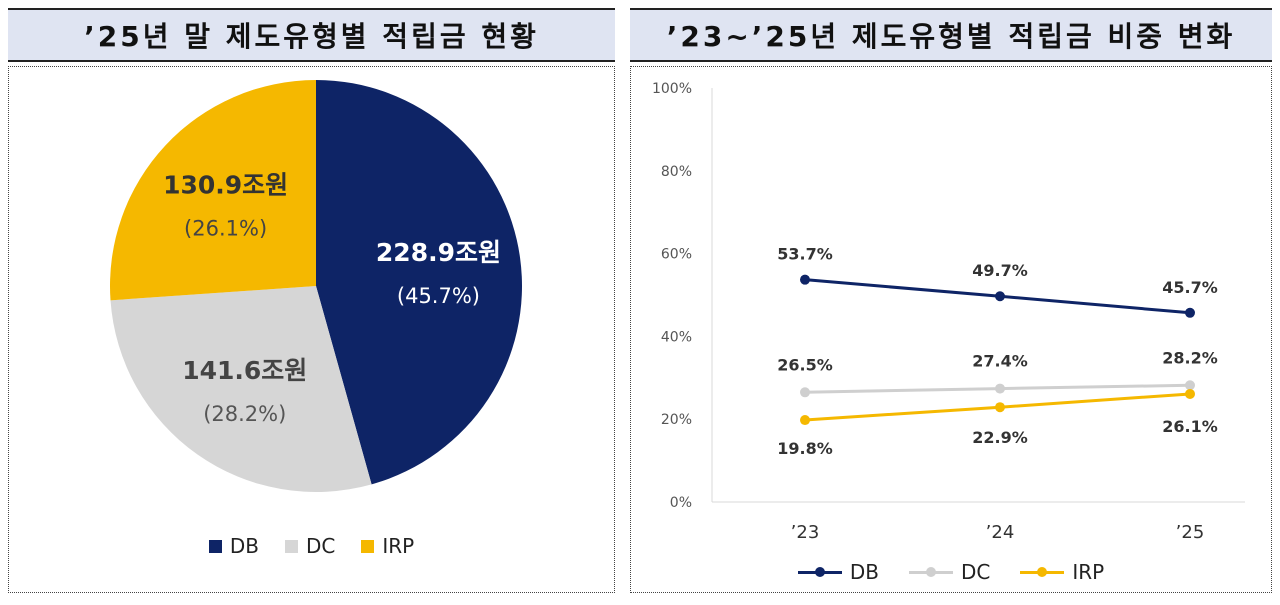 The image size is (1280, 605). Describe the element at coordinates (676, 337) in the screenshot. I see `y-tick-label: 40%` at that location.